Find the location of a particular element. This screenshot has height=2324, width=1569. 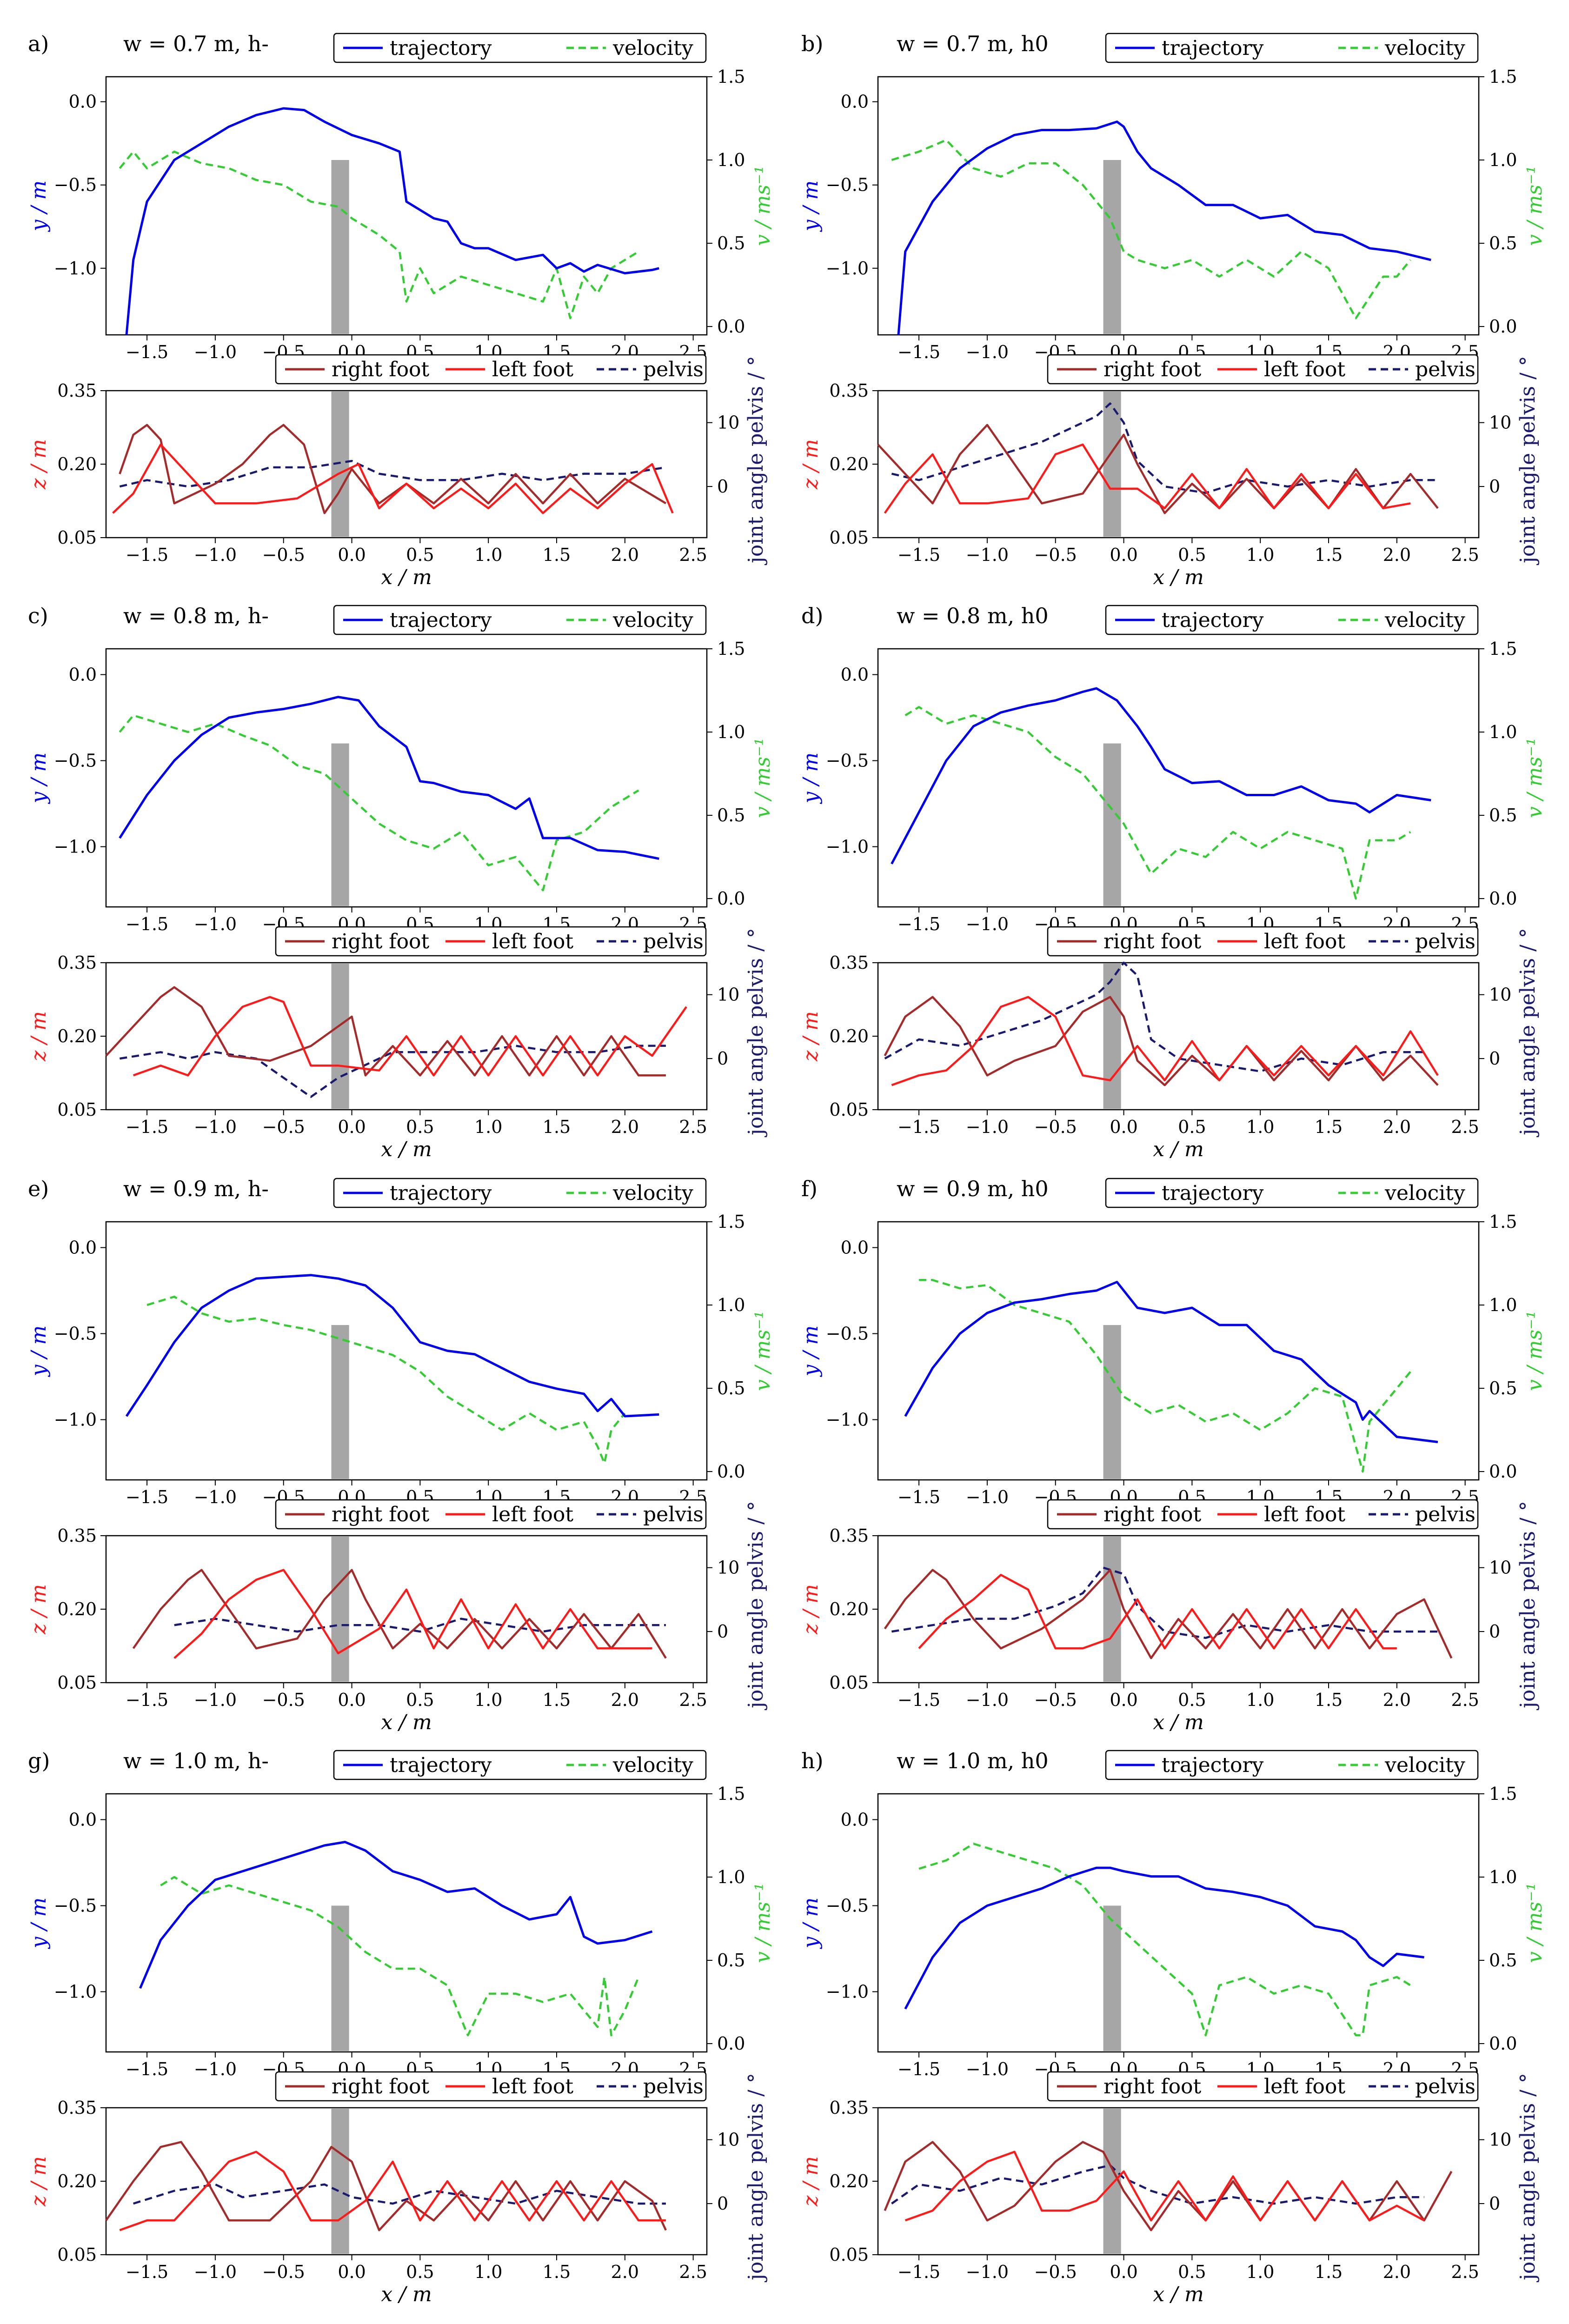

left-foot-legend-label: left foot is located at coordinates (532, 1514).